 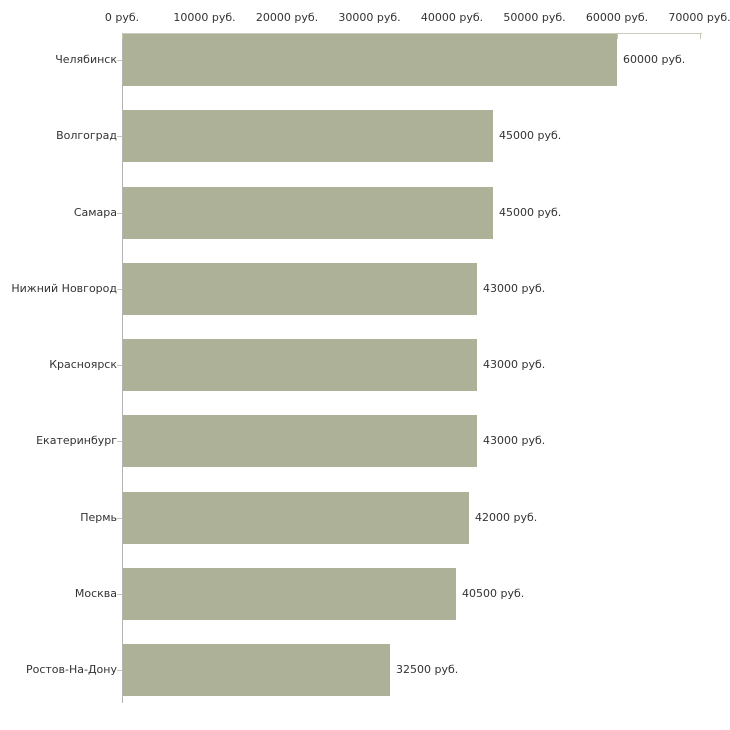 What do you see at coordinates (95, 212) in the screenshot?
I see `category-label: Самара` at bounding box center [95, 212].